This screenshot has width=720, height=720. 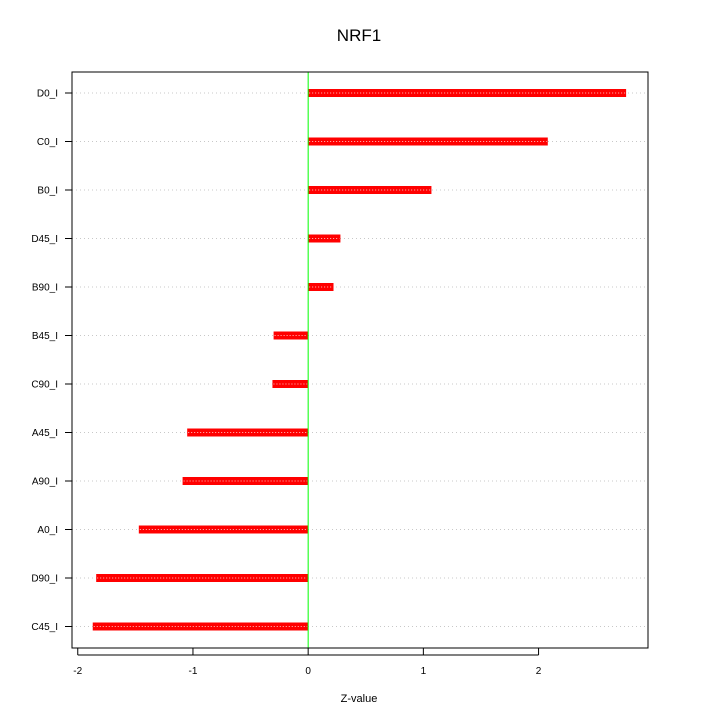 I want to click on y-tick-label: A0_I, so click(x=47, y=530).